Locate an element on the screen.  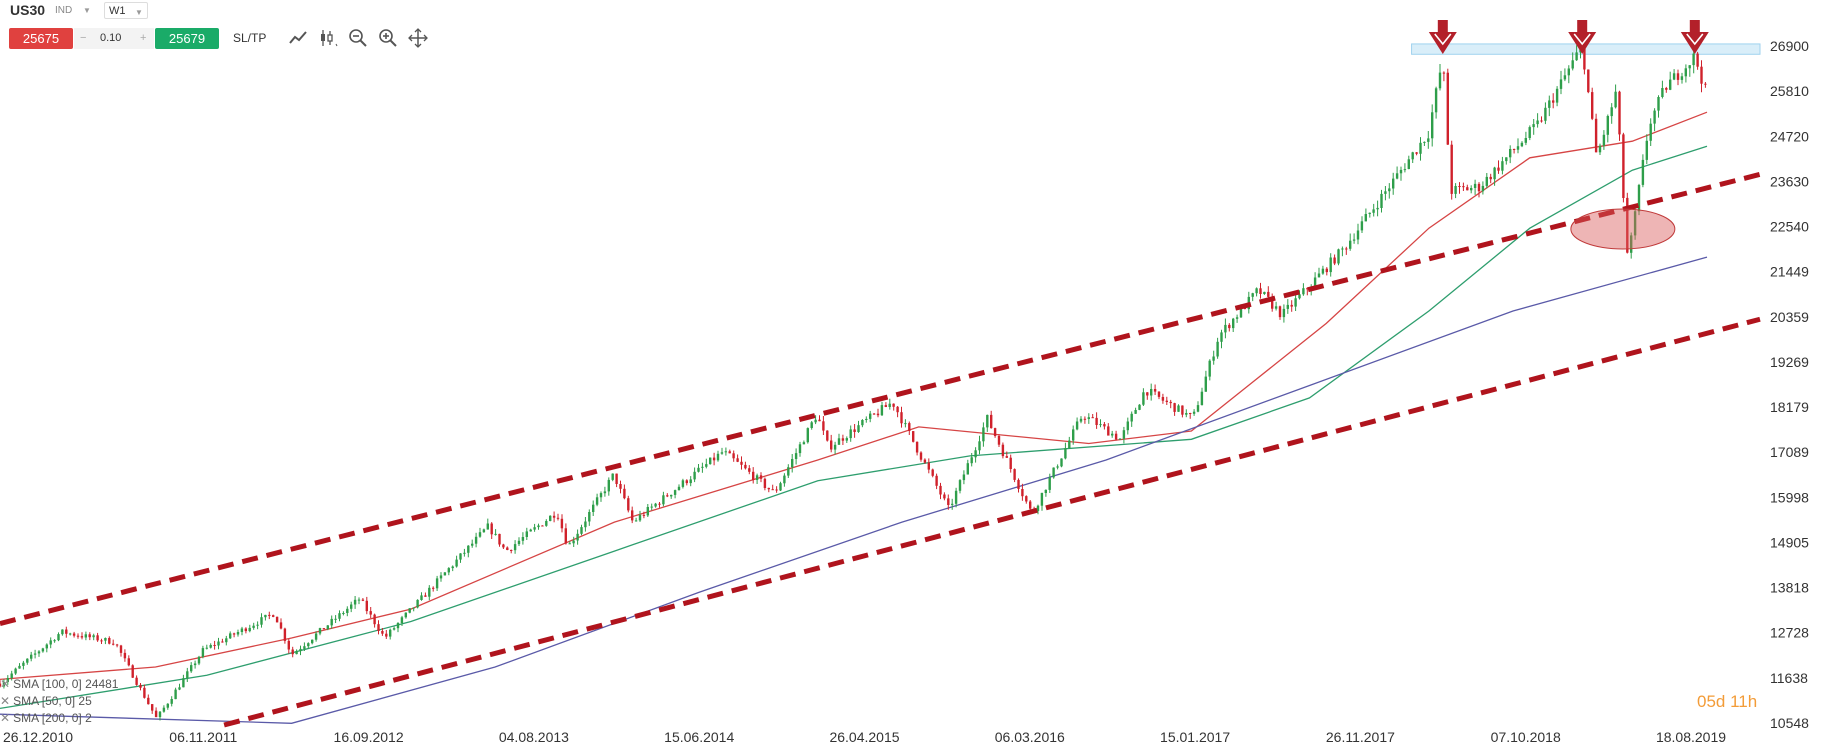
symbol-name: US30 is located at coordinates (28, 10).